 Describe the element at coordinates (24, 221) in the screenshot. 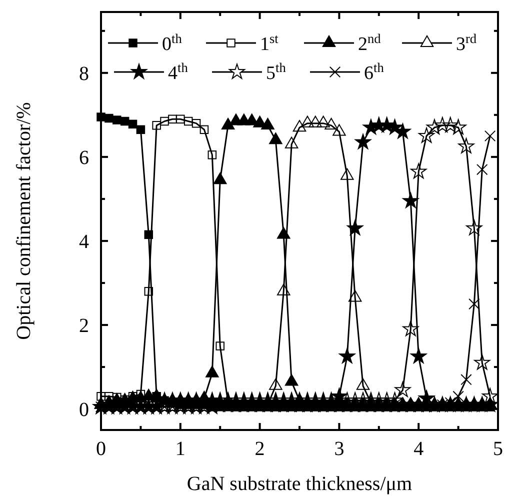

I see `y-axis-title: Optical confinement factor/%` at that location.